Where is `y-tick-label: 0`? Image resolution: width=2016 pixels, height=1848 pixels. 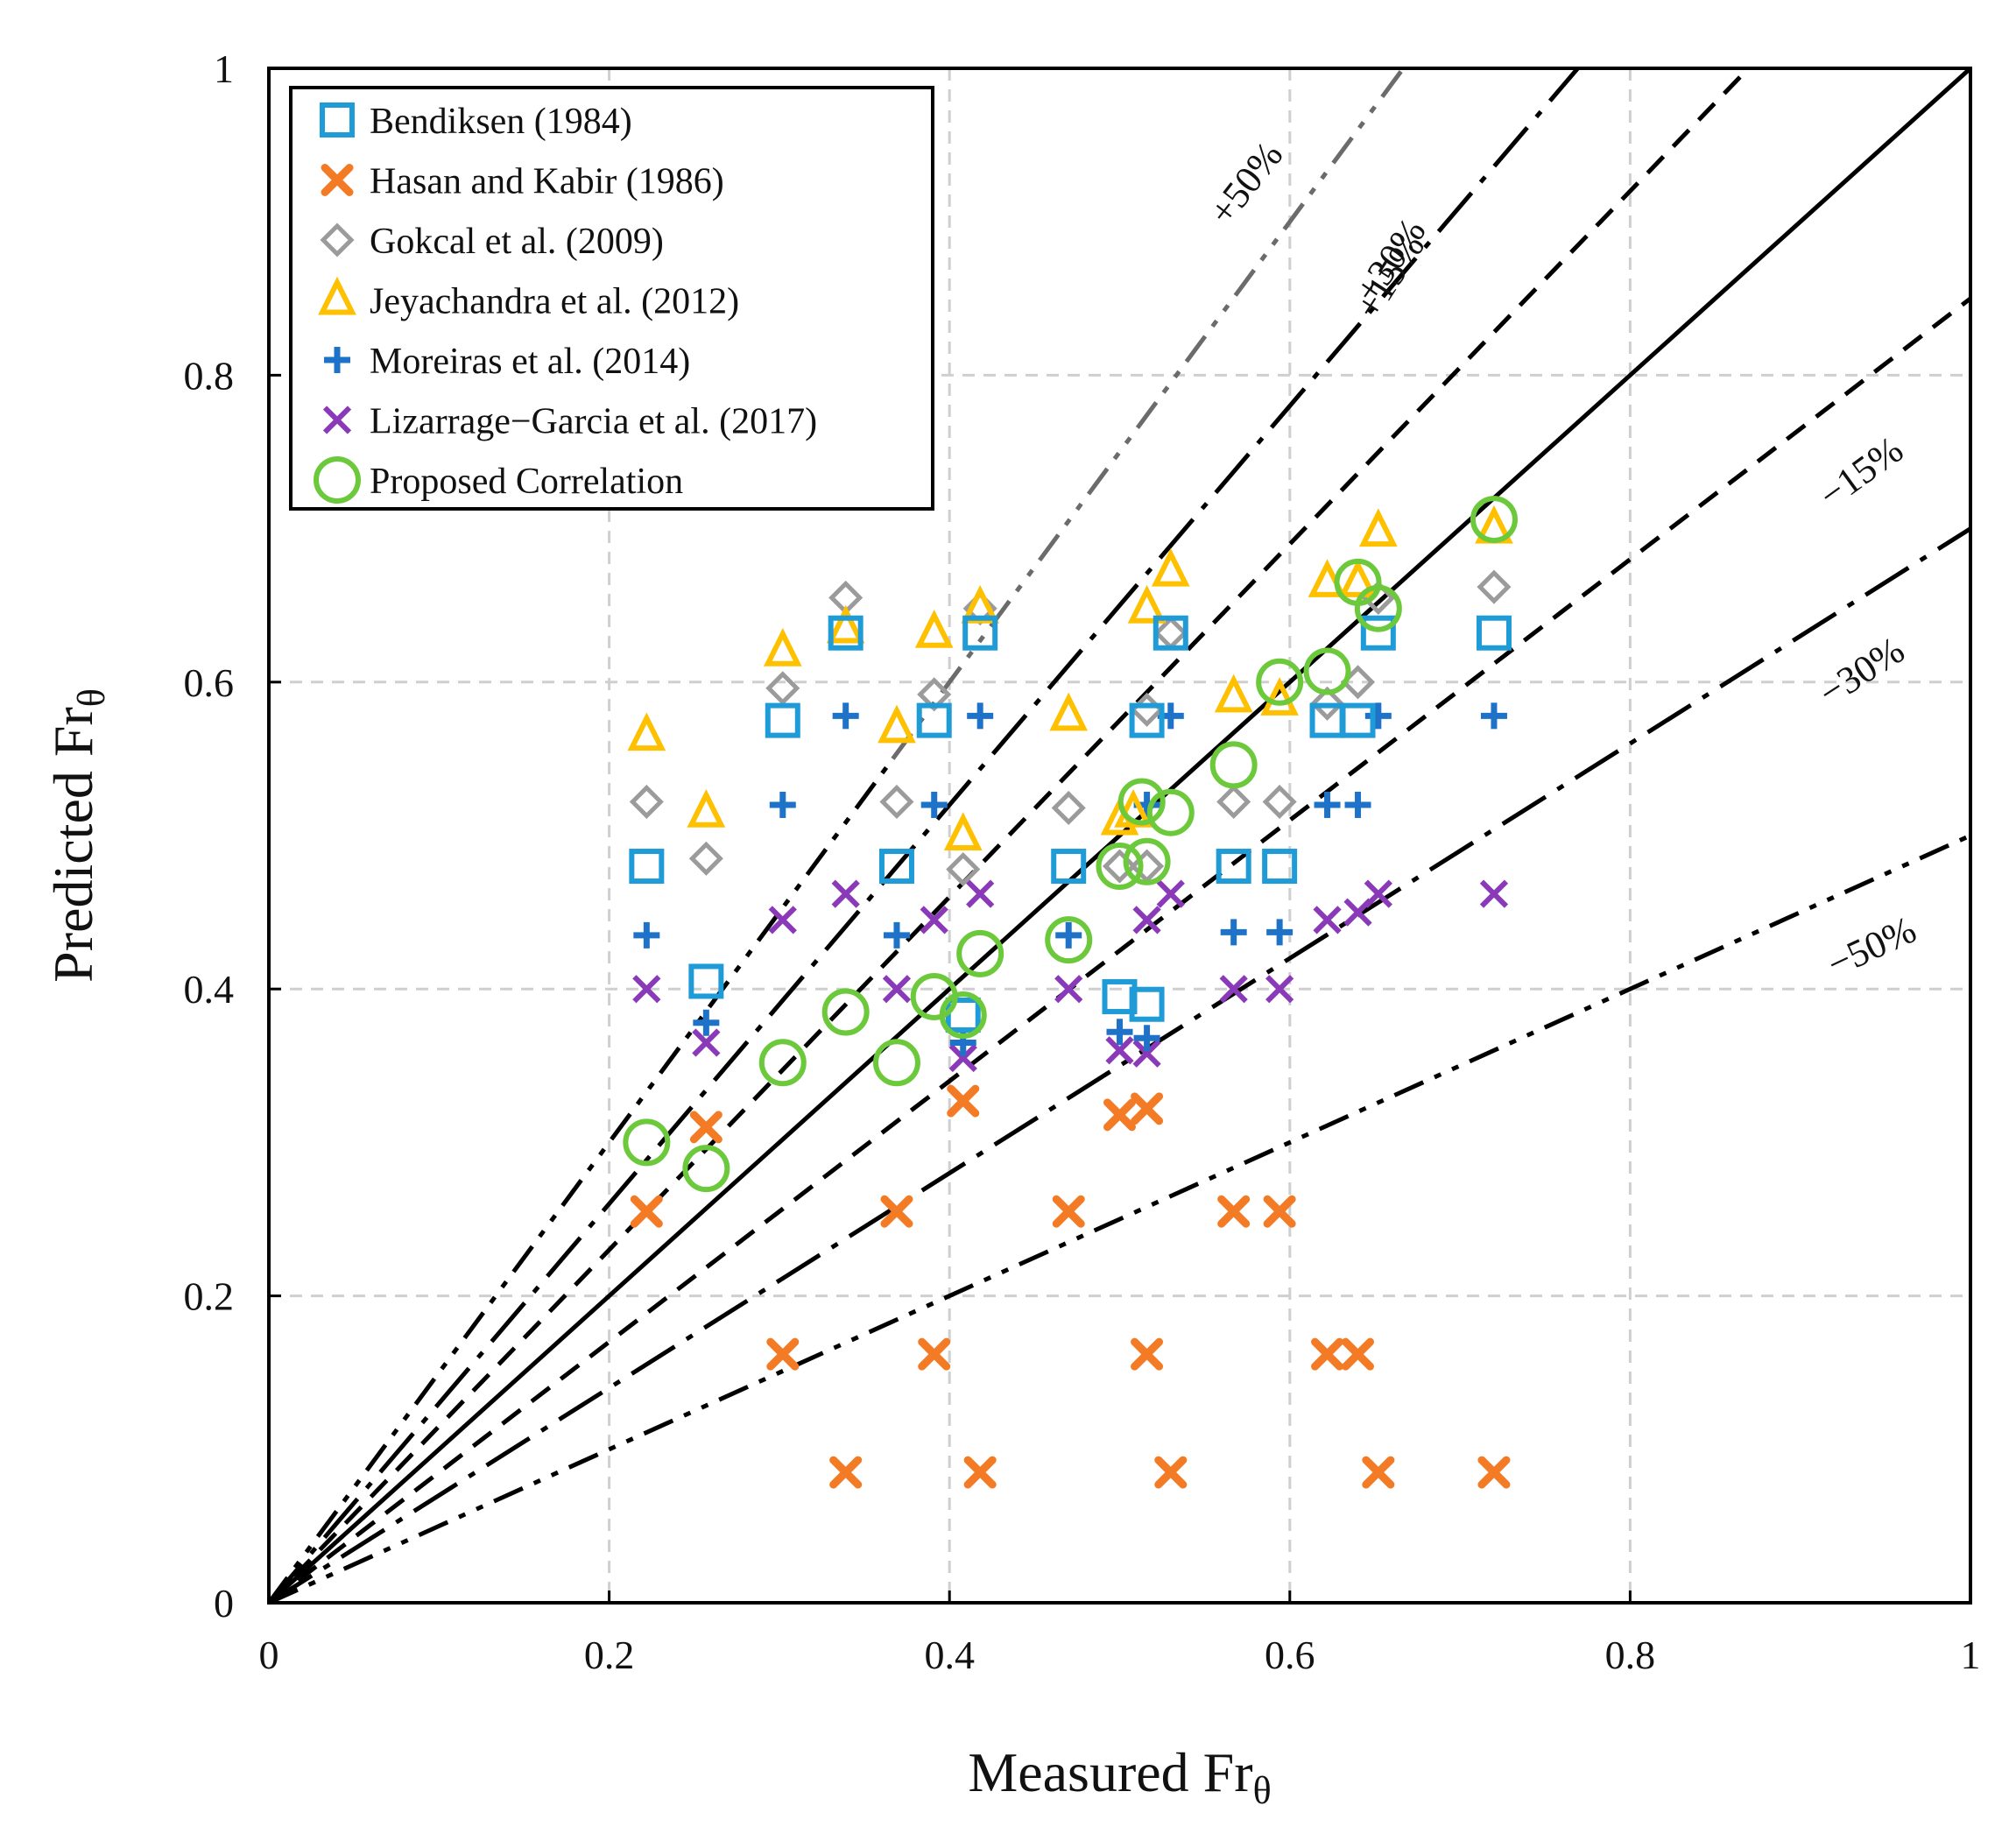
y-tick-label: 0 is located at coordinates (224, 1603).